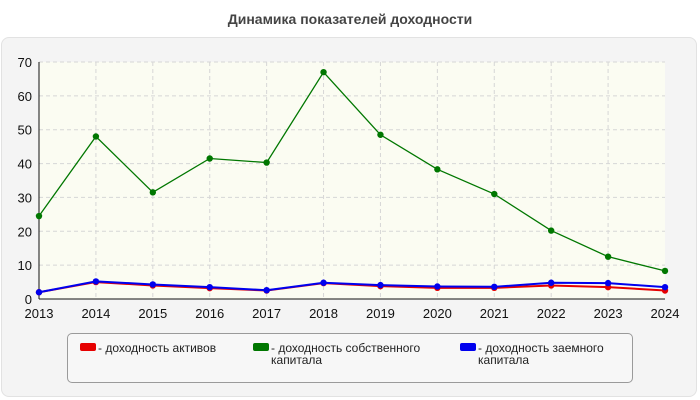  I want to click on x-tick-label: 2015, so click(152, 313).